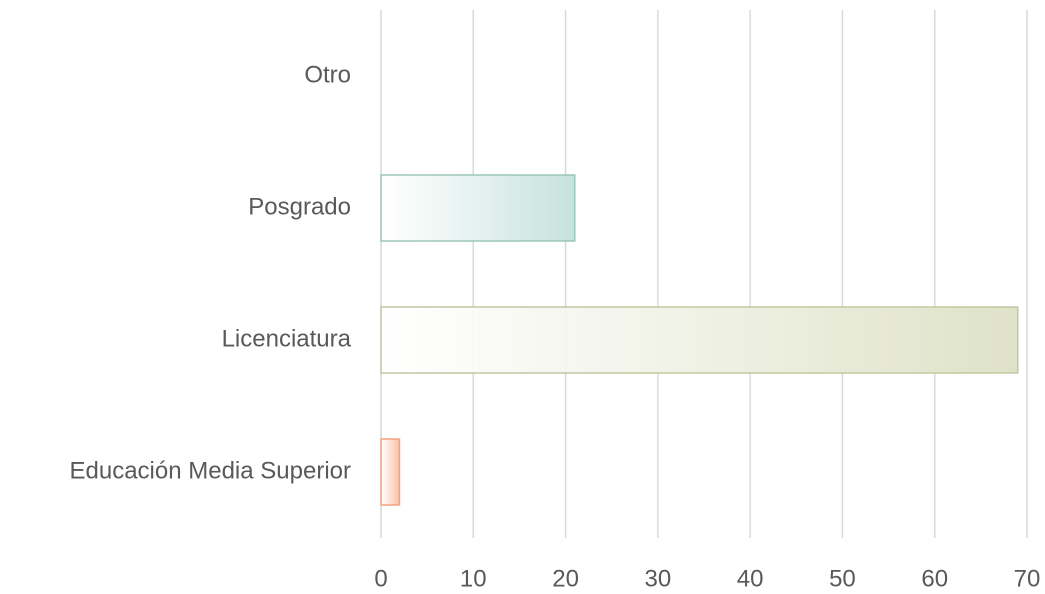 The height and width of the screenshot is (594, 1045). I want to click on x-tick-label: 70, so click(1027, 578).